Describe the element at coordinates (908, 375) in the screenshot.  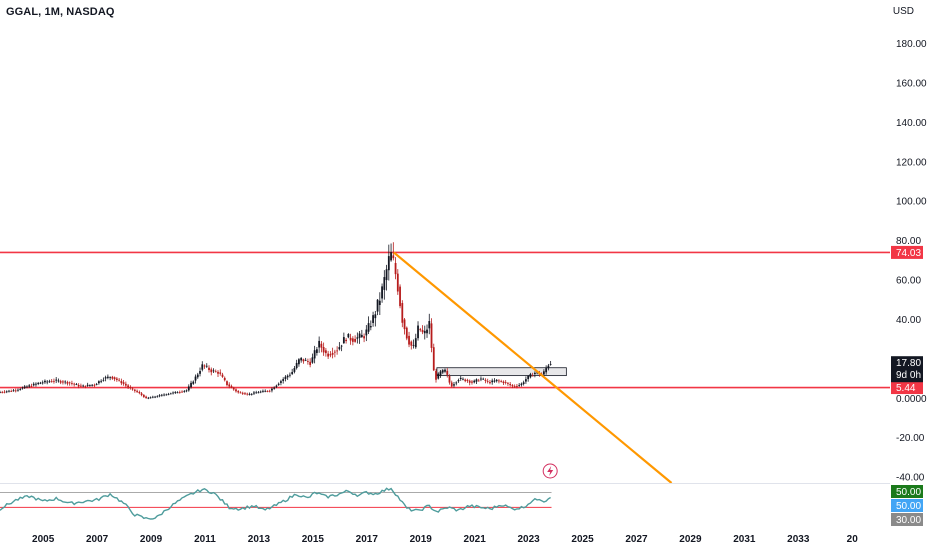
I see `countdown-label: 9d 0h` at that location.